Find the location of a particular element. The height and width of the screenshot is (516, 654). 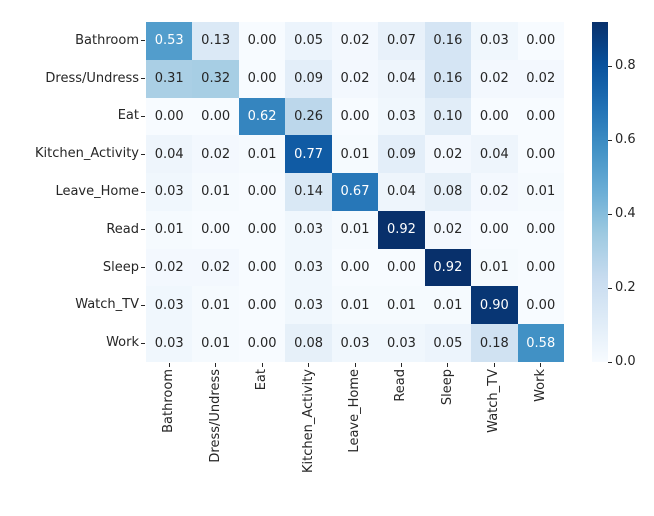

heatmap-cell-1-2: 0.00 is located at coordinates (262, 78).